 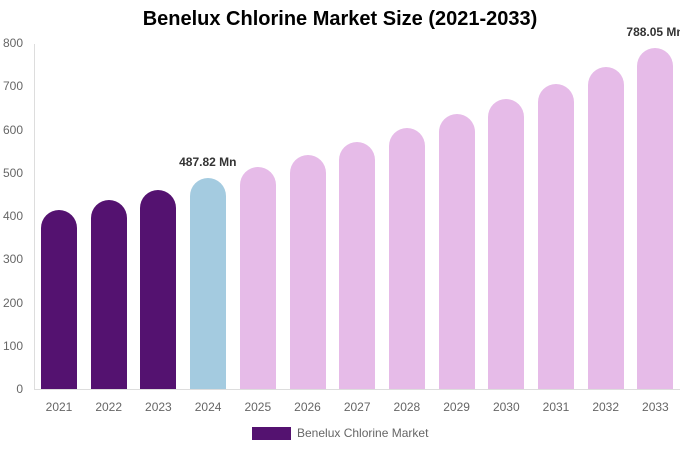 I want to click on bar-2029, so click(x=456, y=251).